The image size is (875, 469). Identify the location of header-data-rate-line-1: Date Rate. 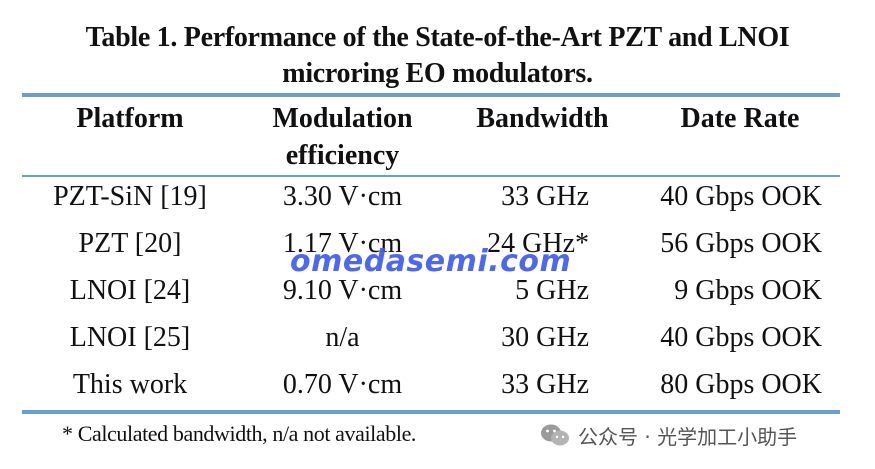
(740, 118).